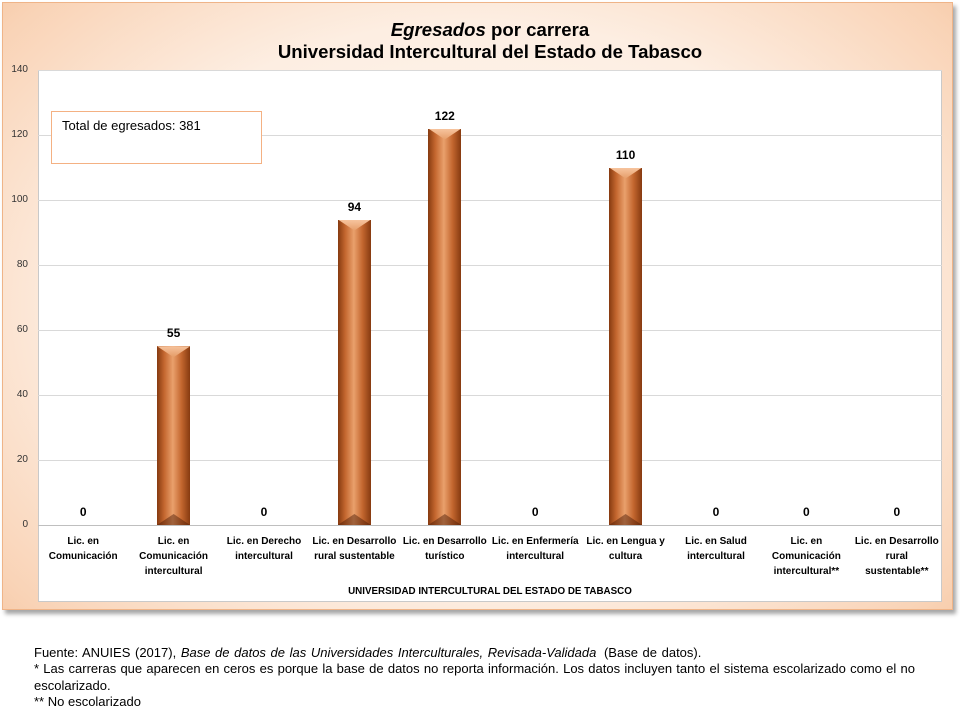 This screenshot has width=960, height=720. I want to click on source-suffix: (Base de datos)., so click(652, 652).